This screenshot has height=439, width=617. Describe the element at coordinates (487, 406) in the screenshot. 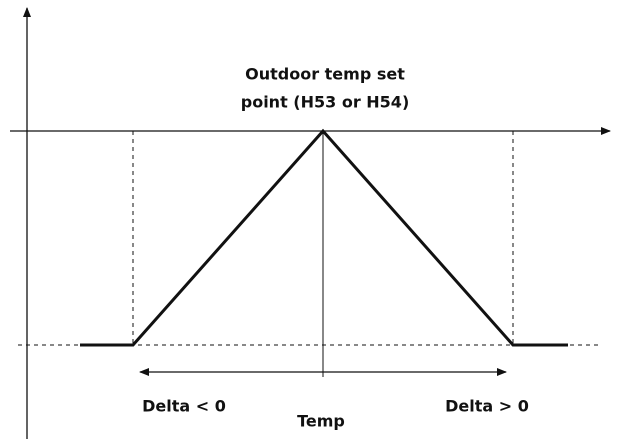

I see `right-label: Delta > 0` at that location.